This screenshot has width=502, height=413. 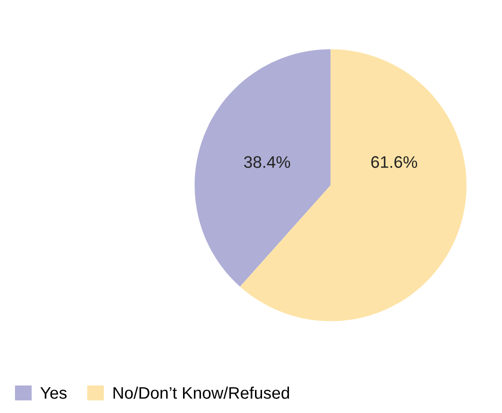 What do you see at coordinates (394, 162) in the screenshot?
I see `data-label: 61.6%` at bounding box center [394, 162].